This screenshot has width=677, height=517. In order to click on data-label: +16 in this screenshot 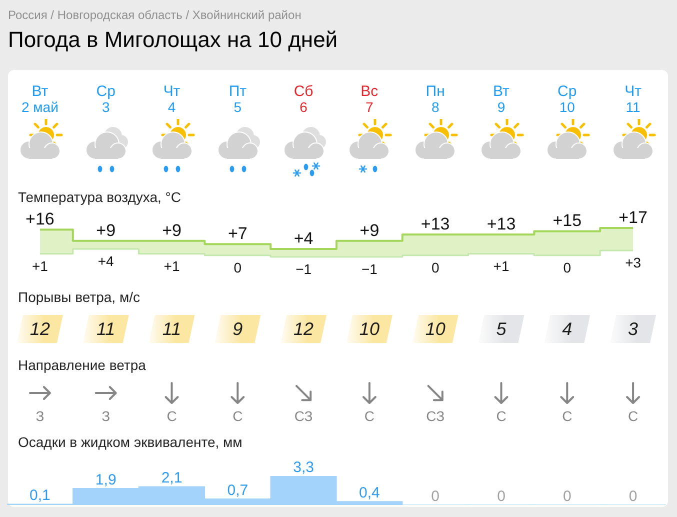, I will do `click(40, 219)`.